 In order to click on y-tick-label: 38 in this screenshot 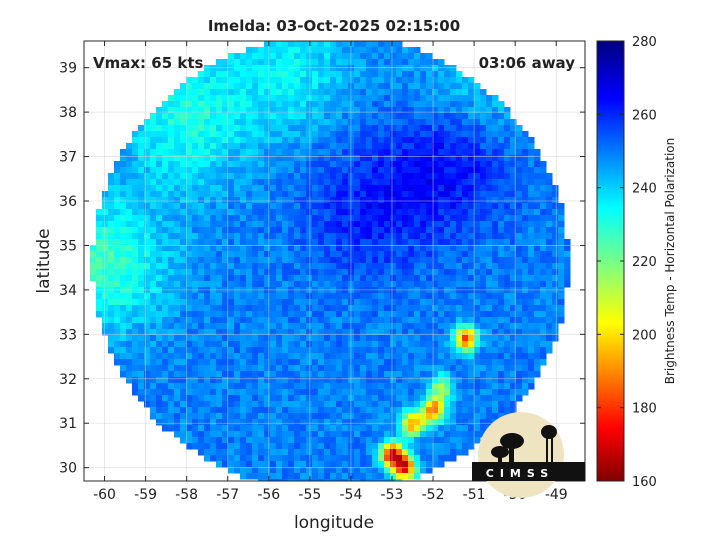, I will do `click(68, 113)`.